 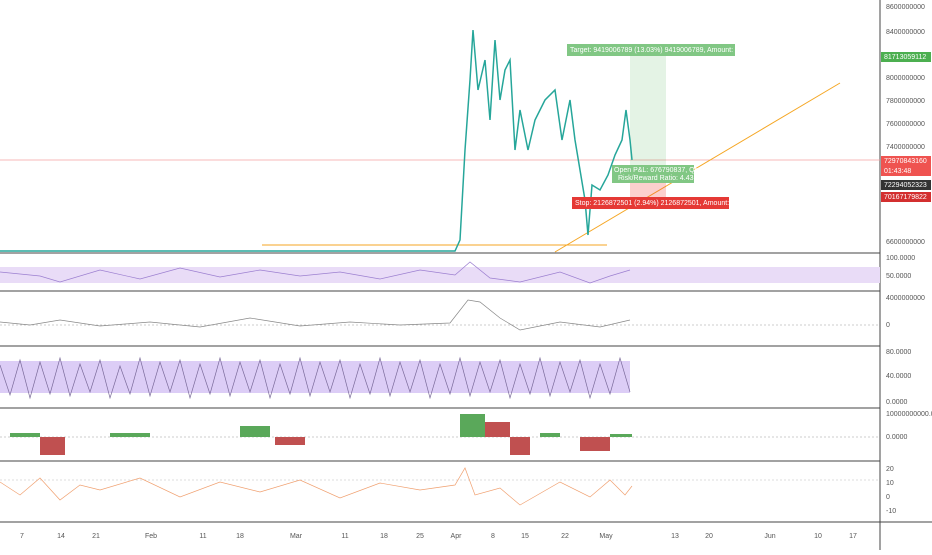 What do you see at coordinates (890, 483) in the screenshot?
I see `pane-axis-label: 10` at bounding box center [890, 483].